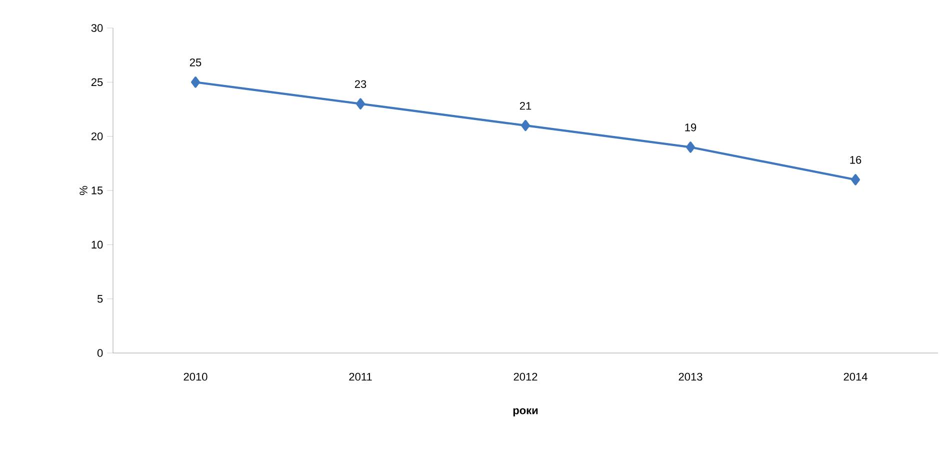  I want to click on data-label: 21, so click(526, 106).